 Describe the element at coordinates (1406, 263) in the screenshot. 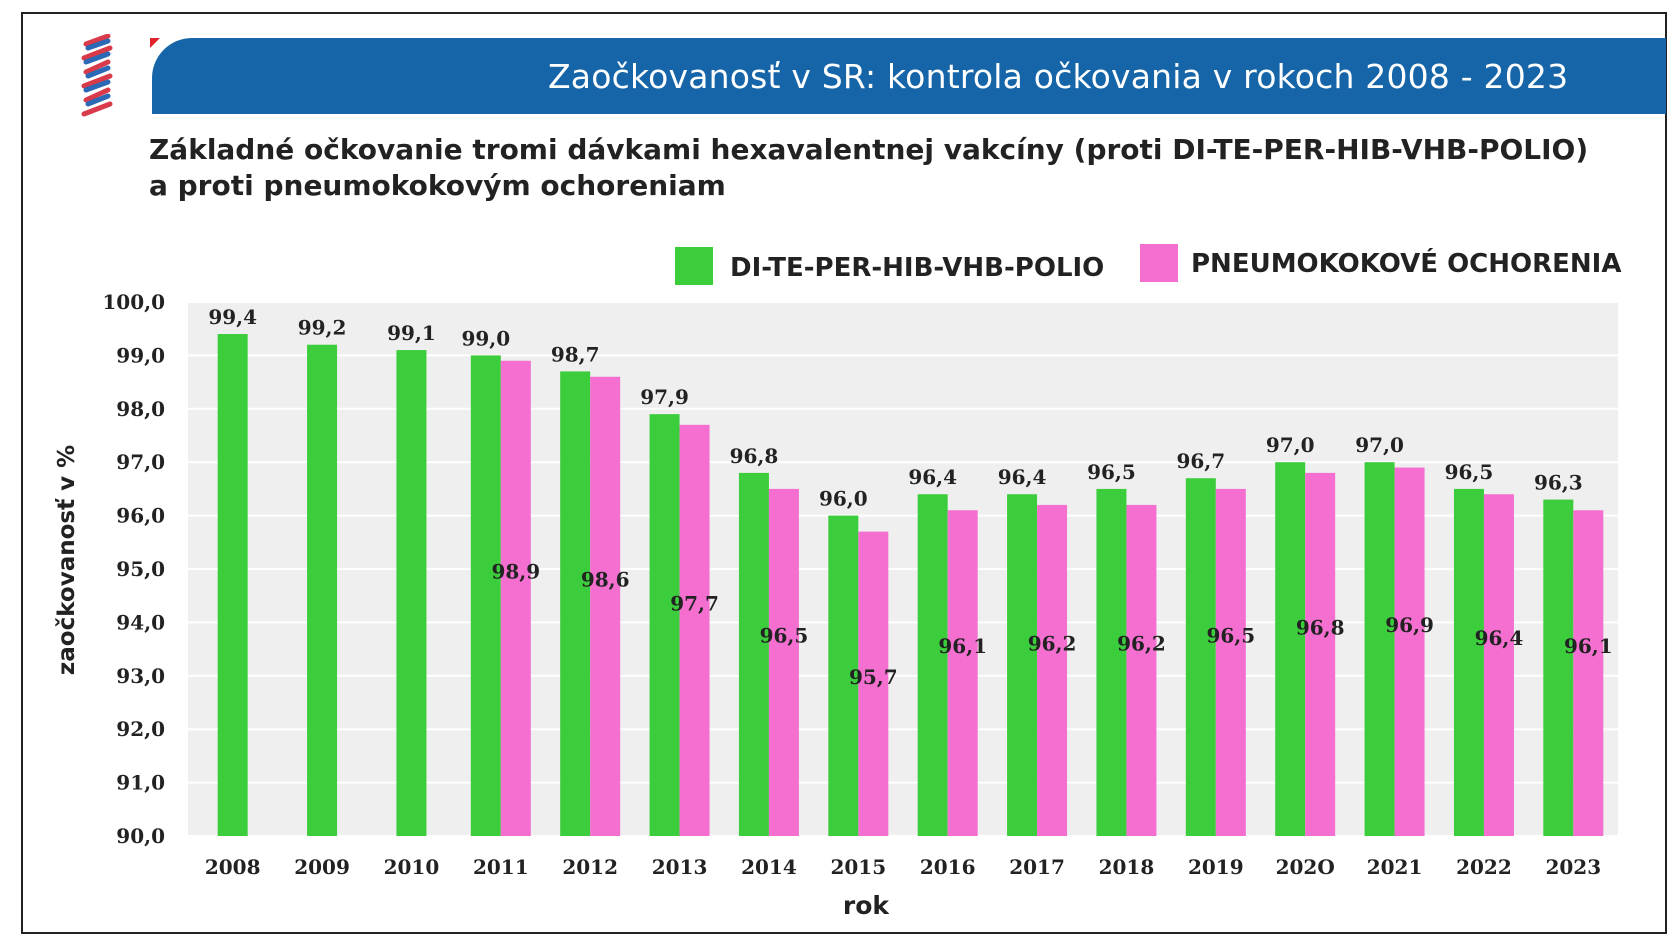

I see `legend-label-pneumo: PNEUMOKOKOVÉ OCHORENIA` at that location.